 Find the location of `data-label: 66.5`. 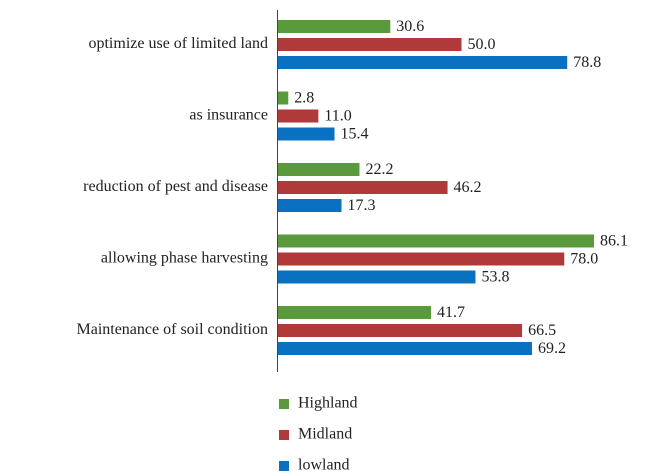

data-label: 66.5 is located at coordinates (542, 330).